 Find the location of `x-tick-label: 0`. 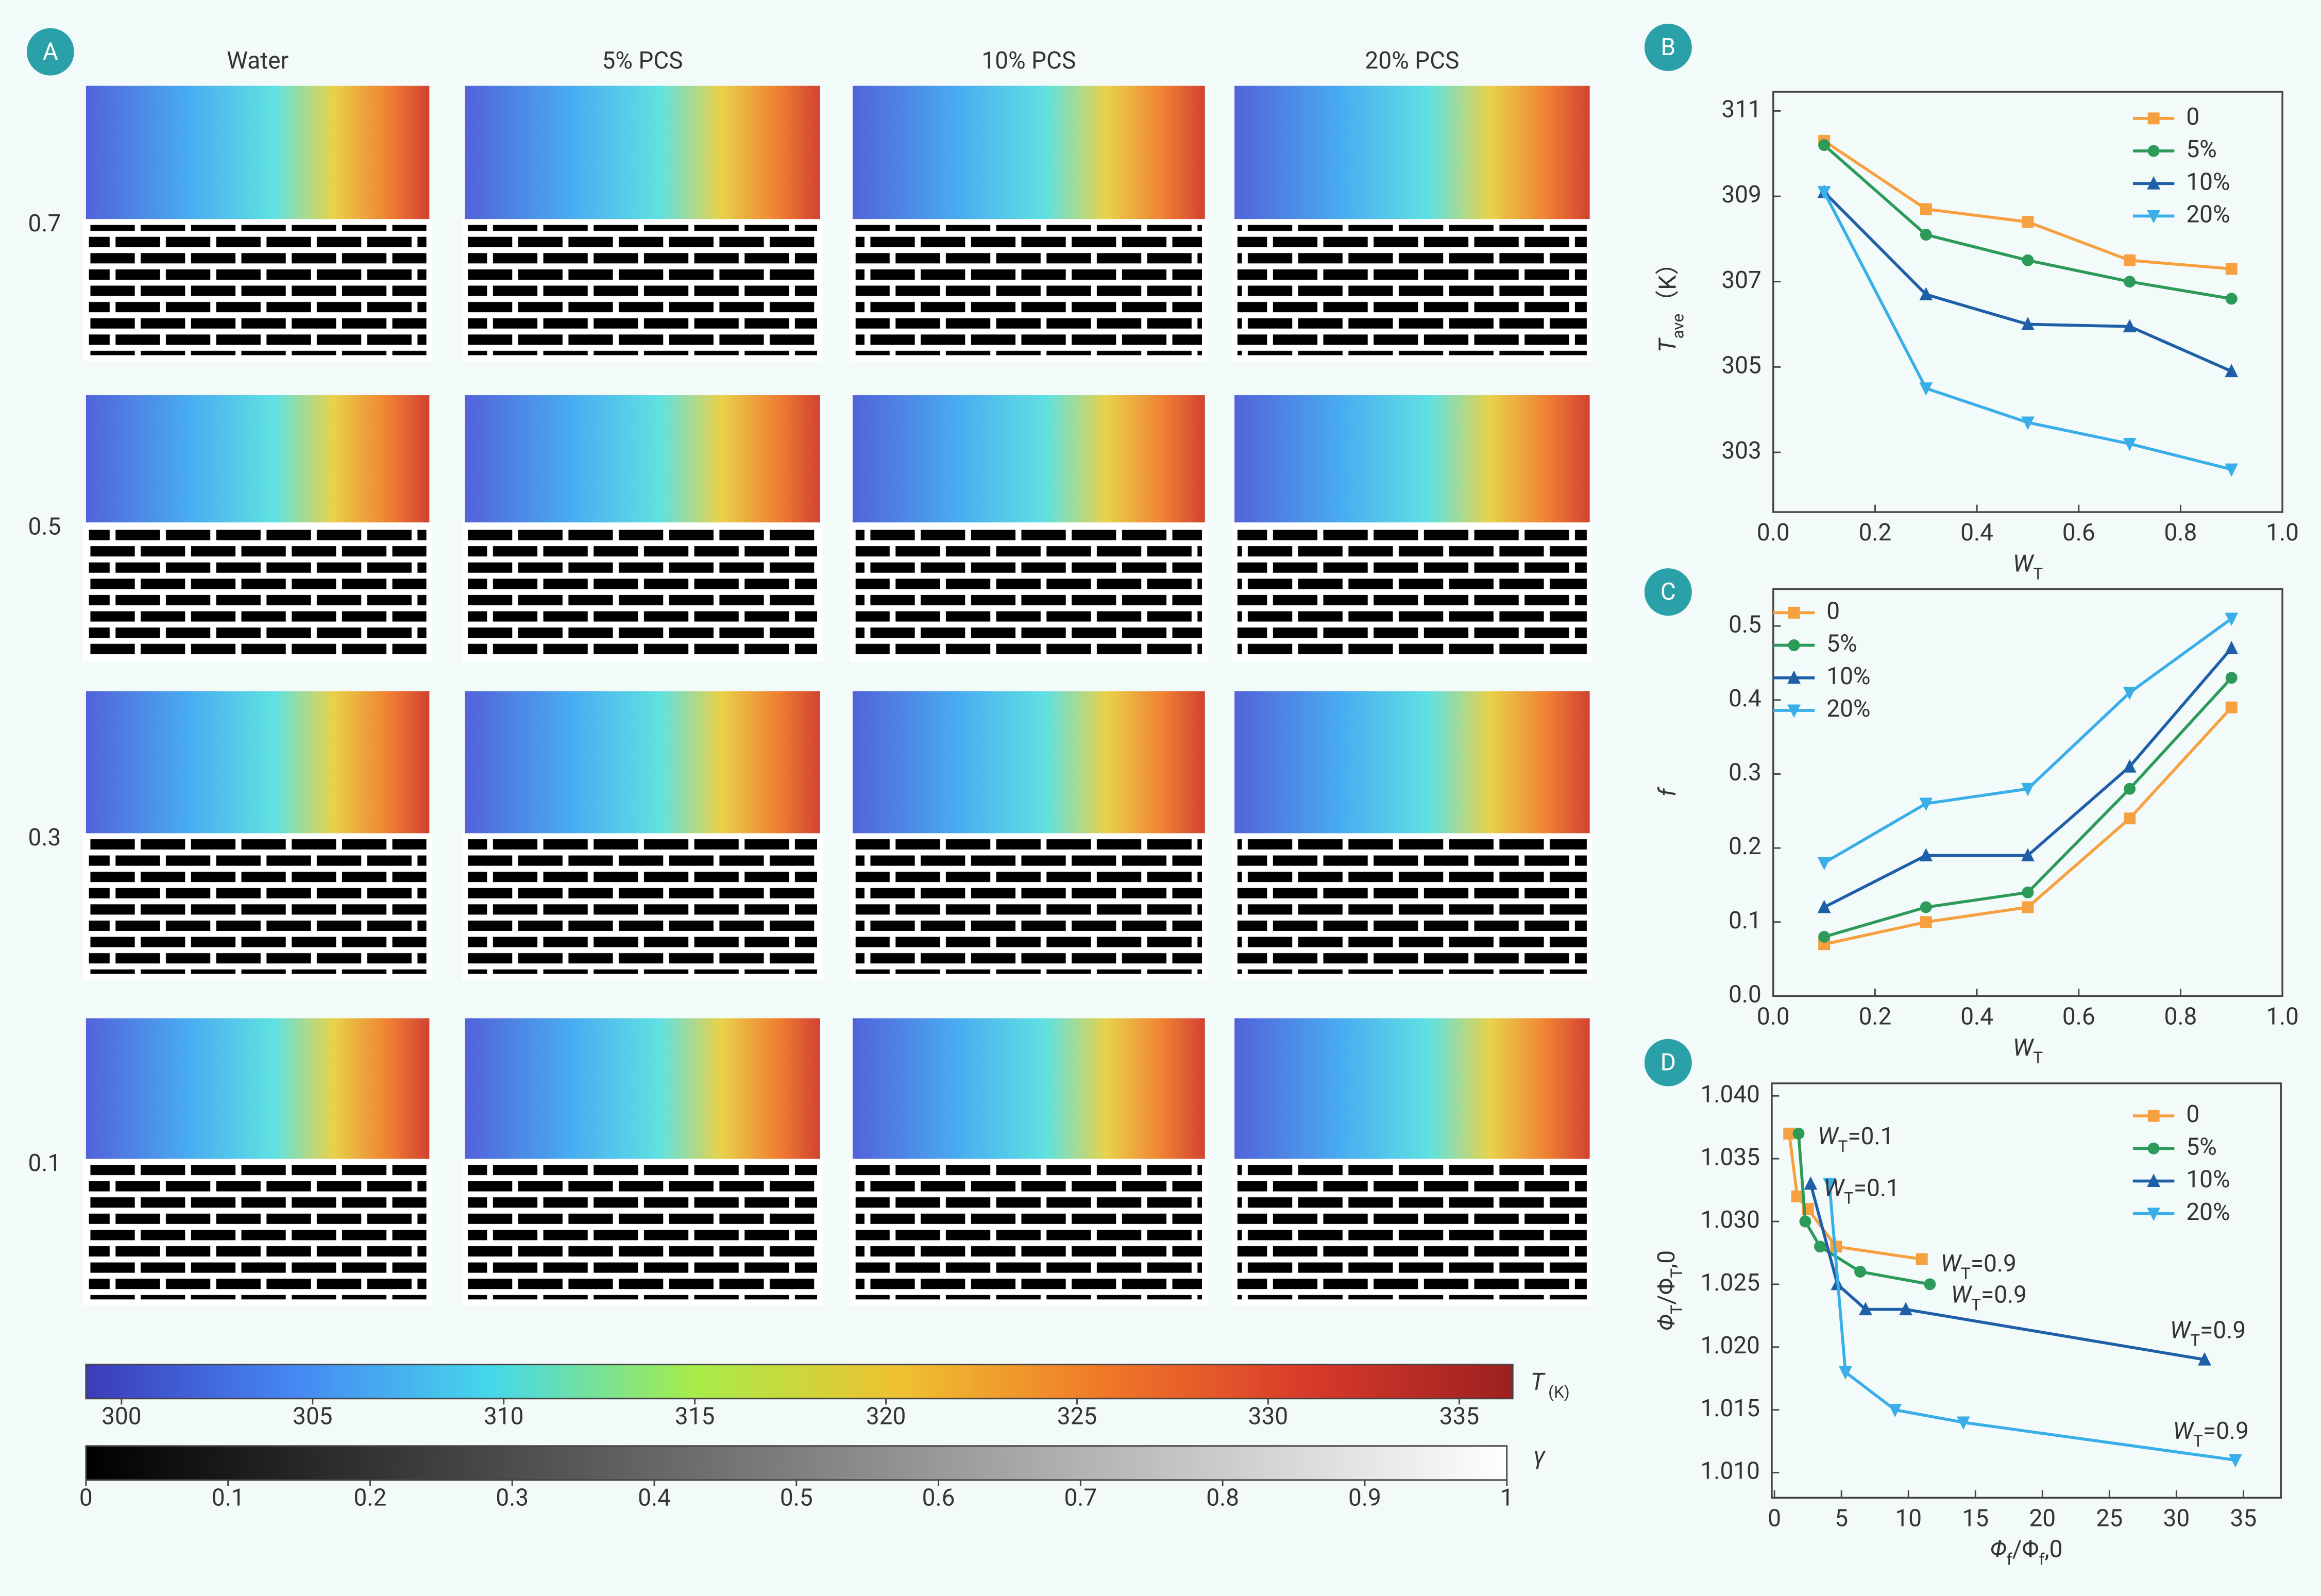

x-tick-label: 0 is located at coordinates (1775, 1519).